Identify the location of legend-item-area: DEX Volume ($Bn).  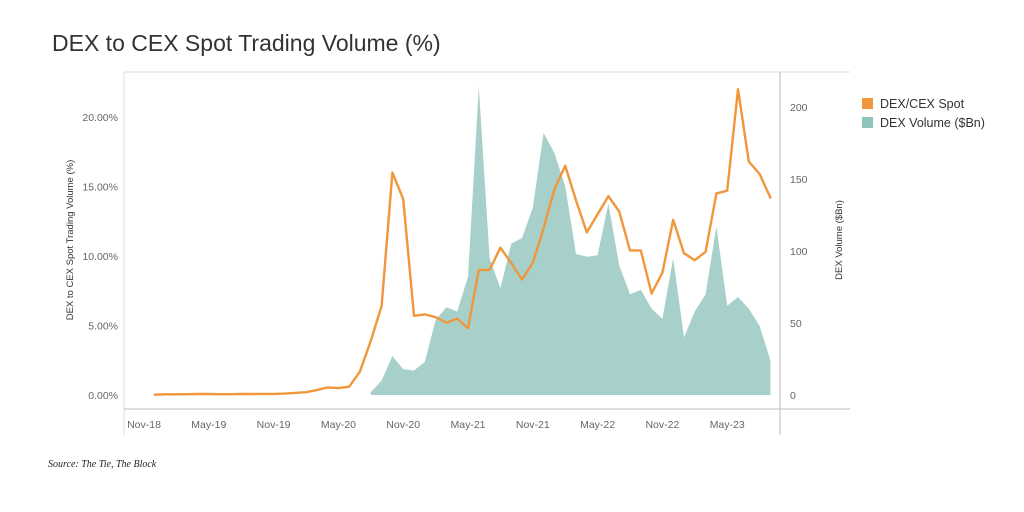
(923, 122).